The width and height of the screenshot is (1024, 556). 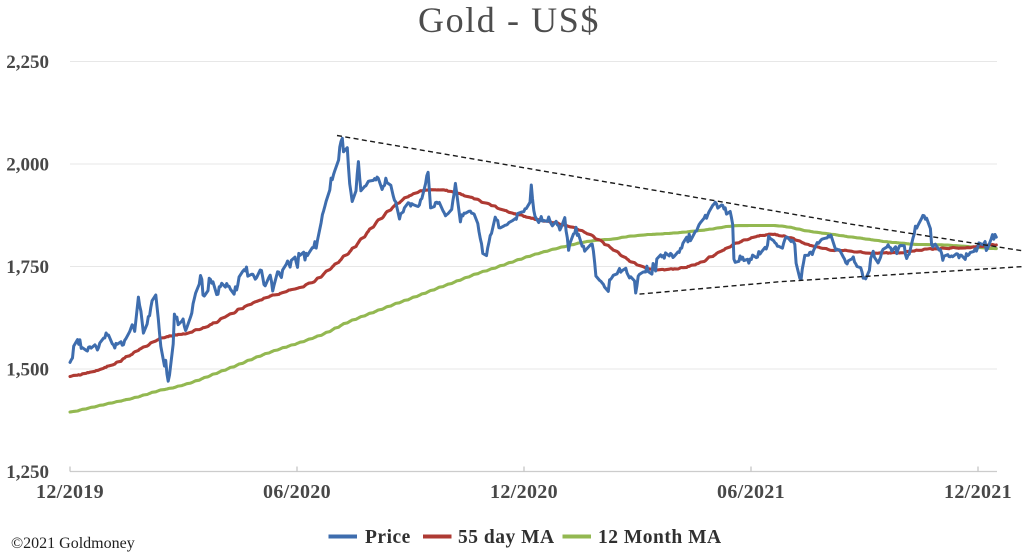 I want to click on svg-text: 12/2021, so click(x=978, y=492).